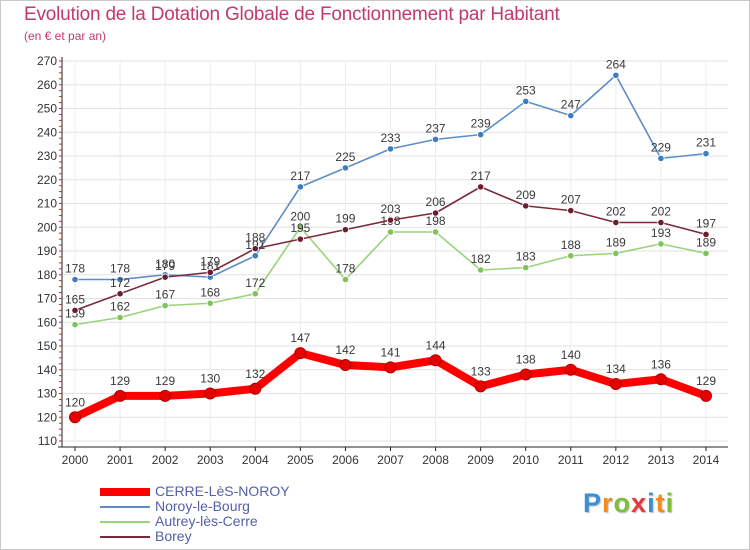  Describe the element at coordinates (661, 233) in the screenshot. I see `data-label: 193` at that location.